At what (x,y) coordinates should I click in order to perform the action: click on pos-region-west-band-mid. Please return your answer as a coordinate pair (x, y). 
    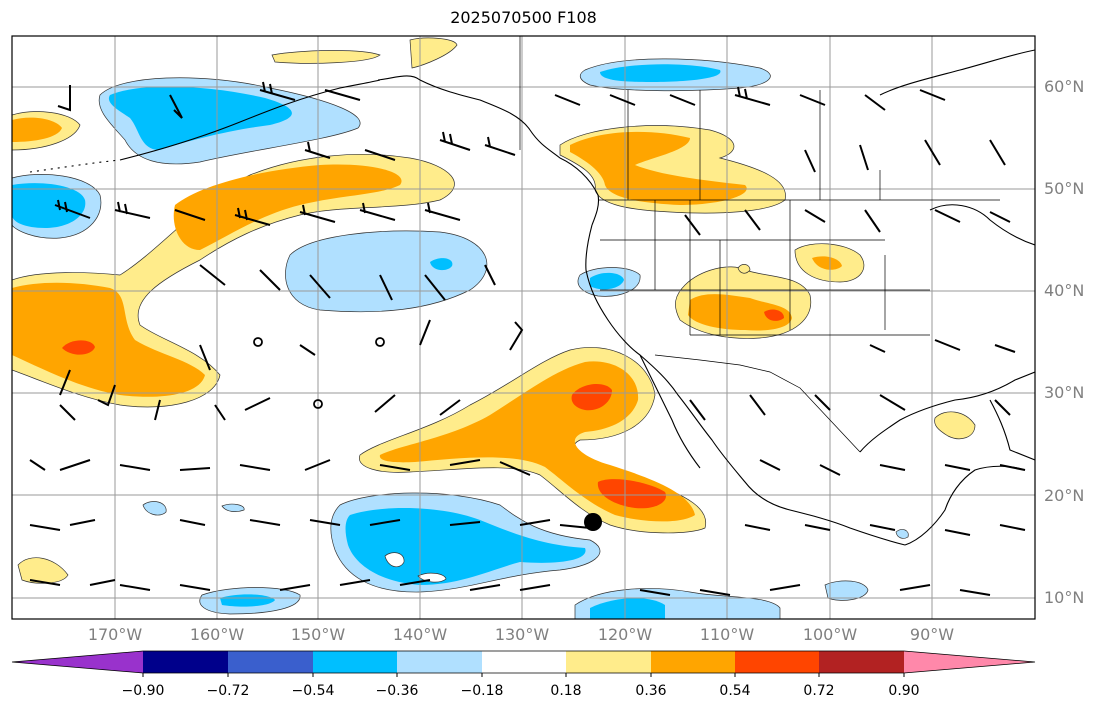
    Looking at the image, I should click on (108, 339).